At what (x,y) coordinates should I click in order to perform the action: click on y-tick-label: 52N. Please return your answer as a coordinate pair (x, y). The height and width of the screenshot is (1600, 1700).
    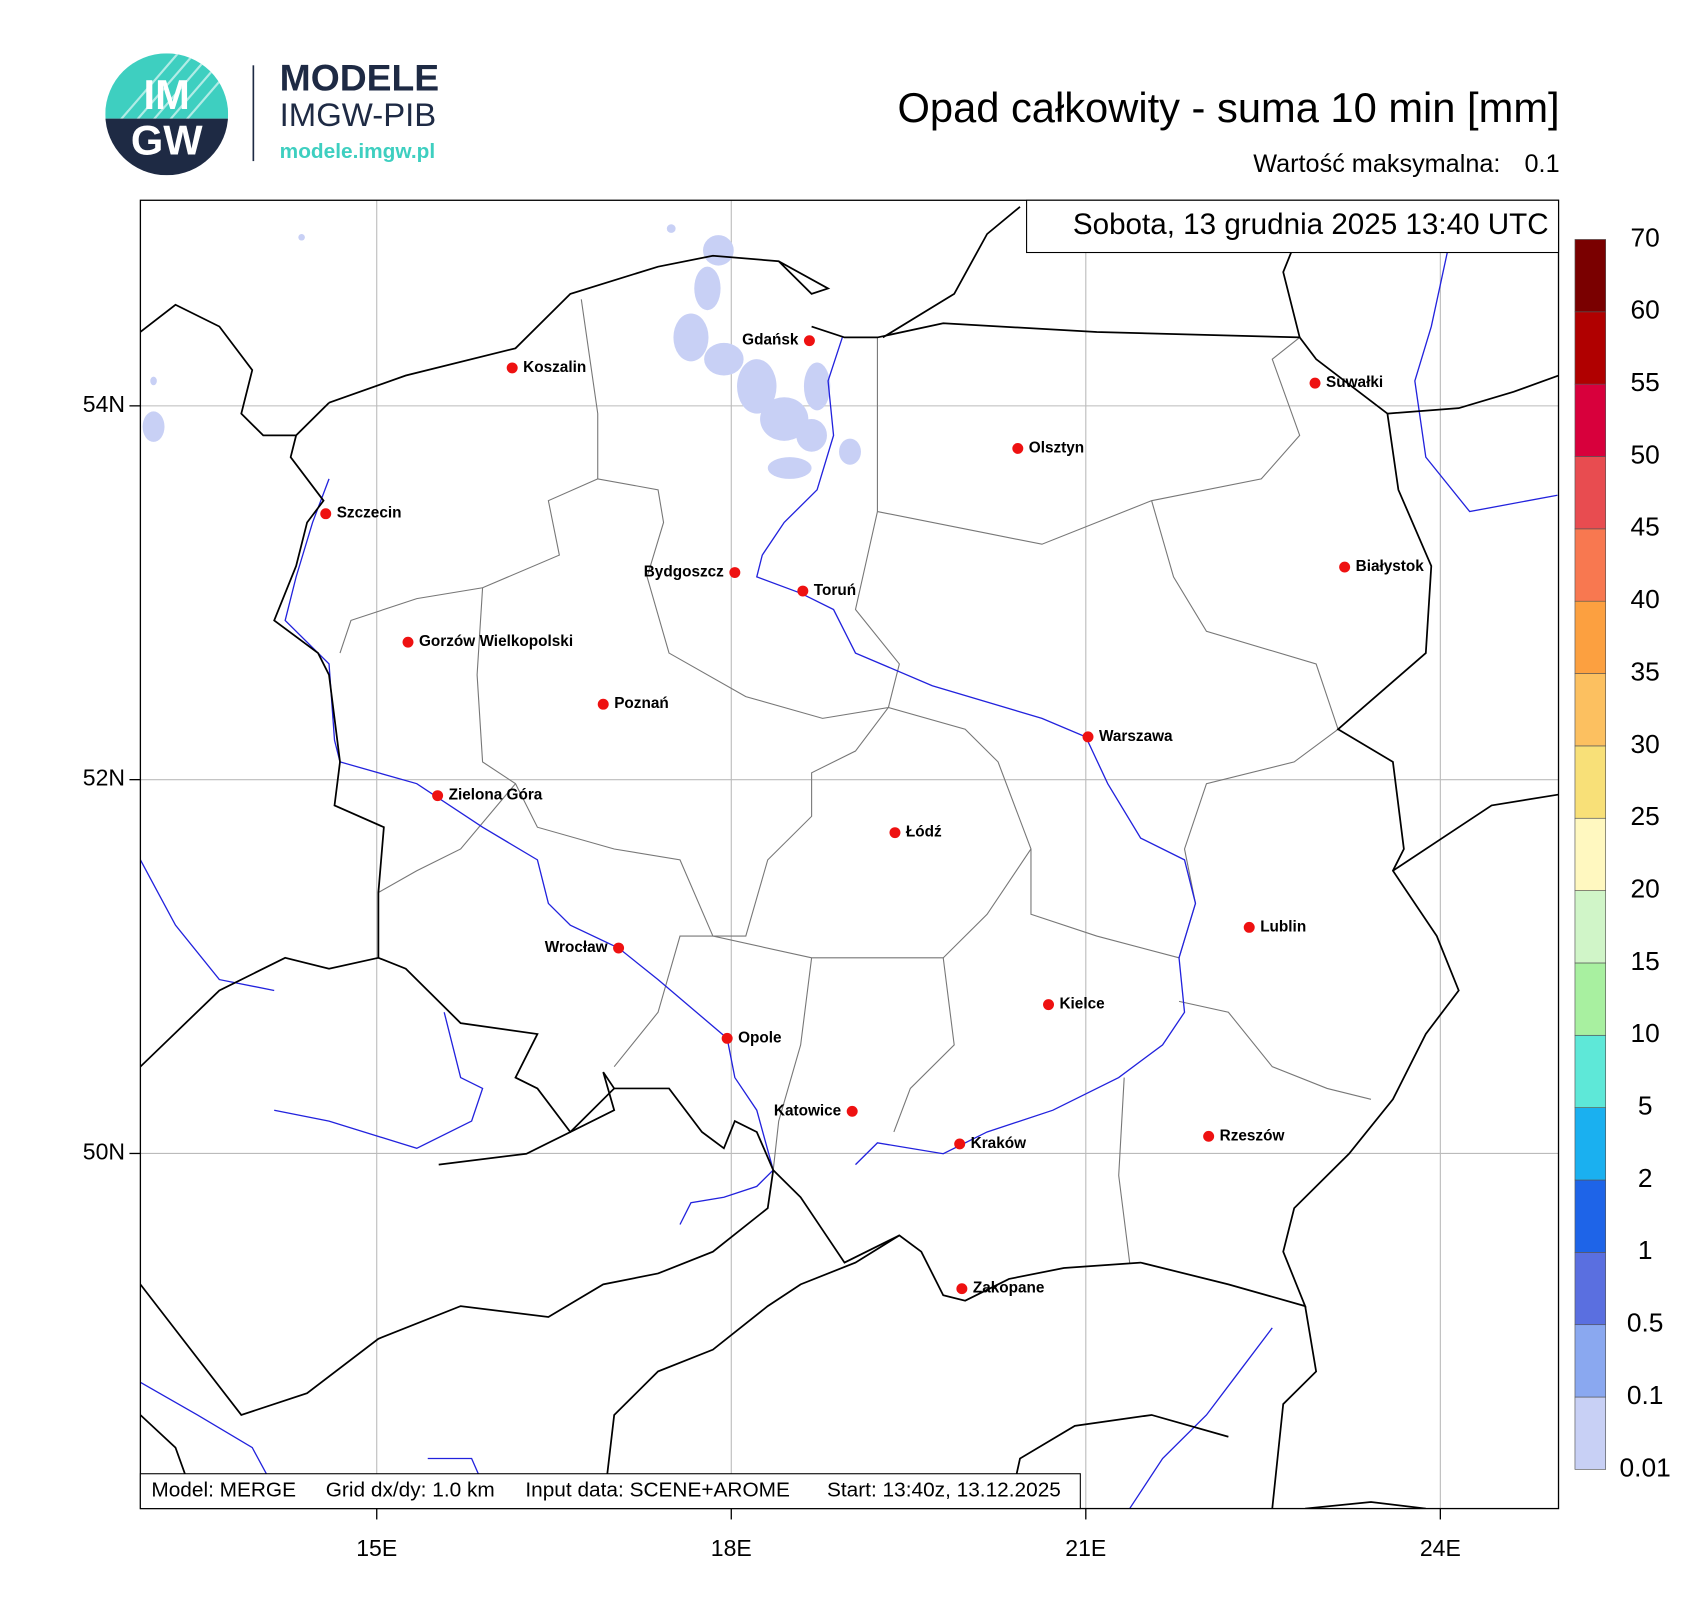
    Looking at the image, I should click on (104, 778).